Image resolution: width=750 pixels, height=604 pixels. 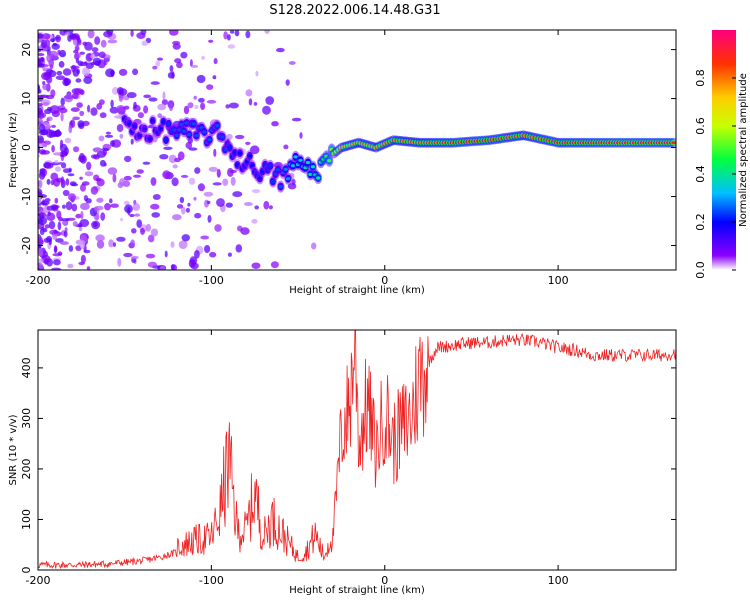 I want to click on snr-y-tick-label: 300, so click(x=26, y=418).